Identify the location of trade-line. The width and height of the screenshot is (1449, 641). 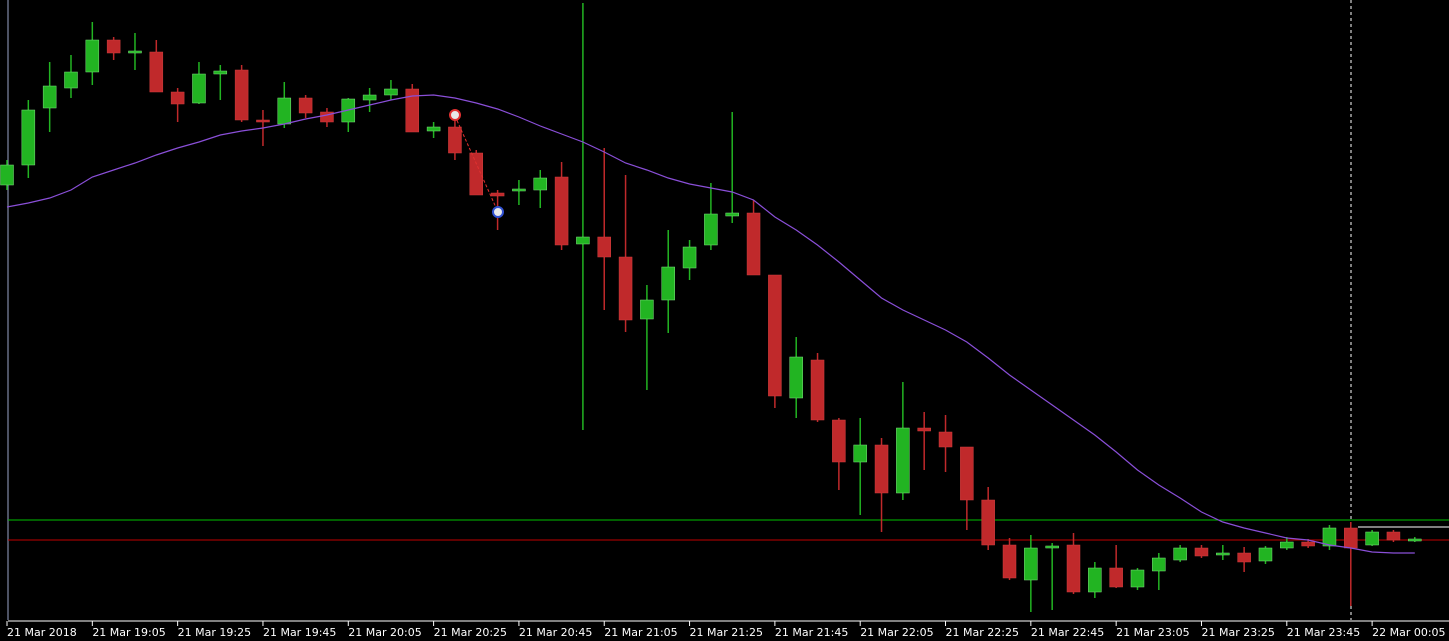
(476, 164).